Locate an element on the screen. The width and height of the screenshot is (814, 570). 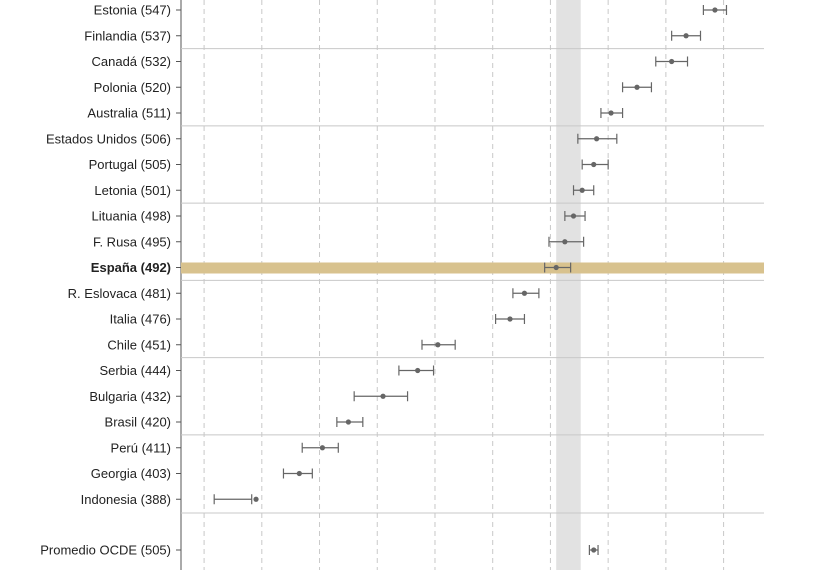
row-label: Estados Unidos (506) is located at coordinates (108, 138).